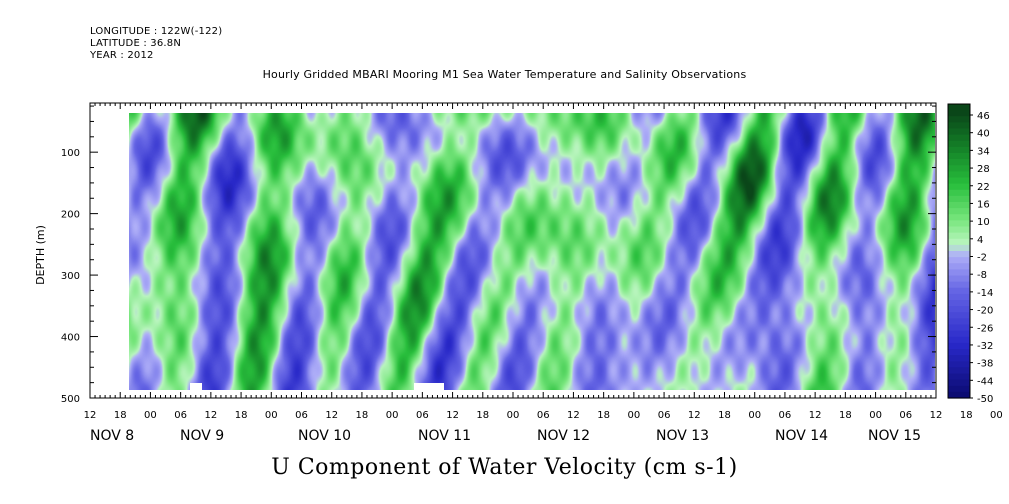 This screenshot has height=504, width=1009. Describe the element at coordinates (982, 275) in the screenshot. I see `colorbar-label: -8` at that location.